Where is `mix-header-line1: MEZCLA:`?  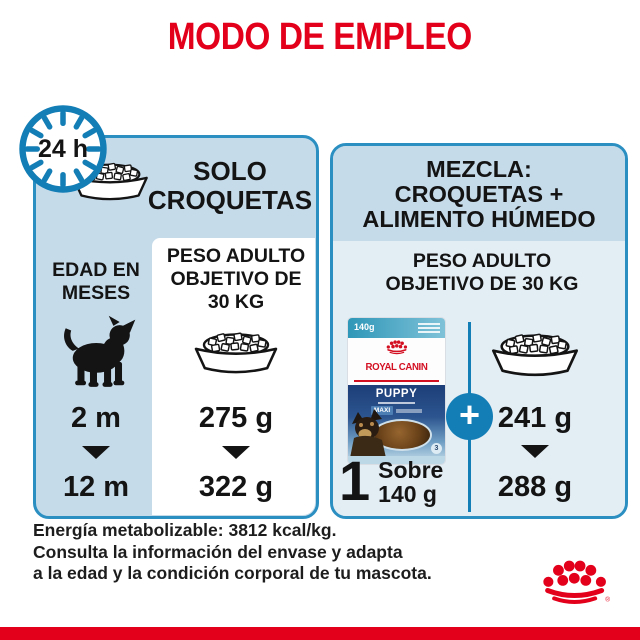
mix-header-line1: MEZCLA: is located at coordinates (479, 169).